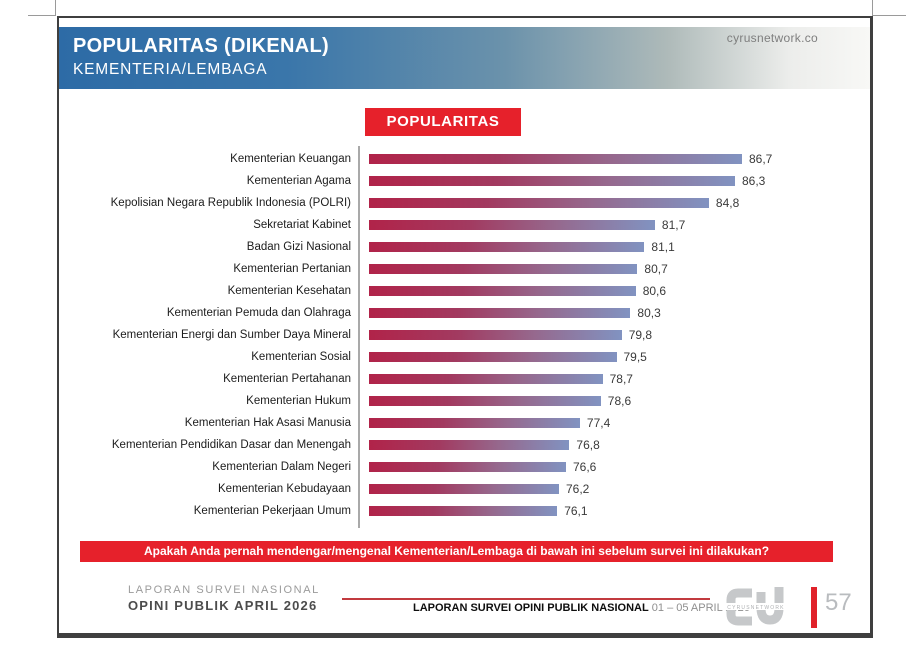 The image size is (906, 652). What do you see at coordinates (872, 8) in the screenshot?
I see `crop-mark-top-right-vertical` at bounding box center [872, 8].